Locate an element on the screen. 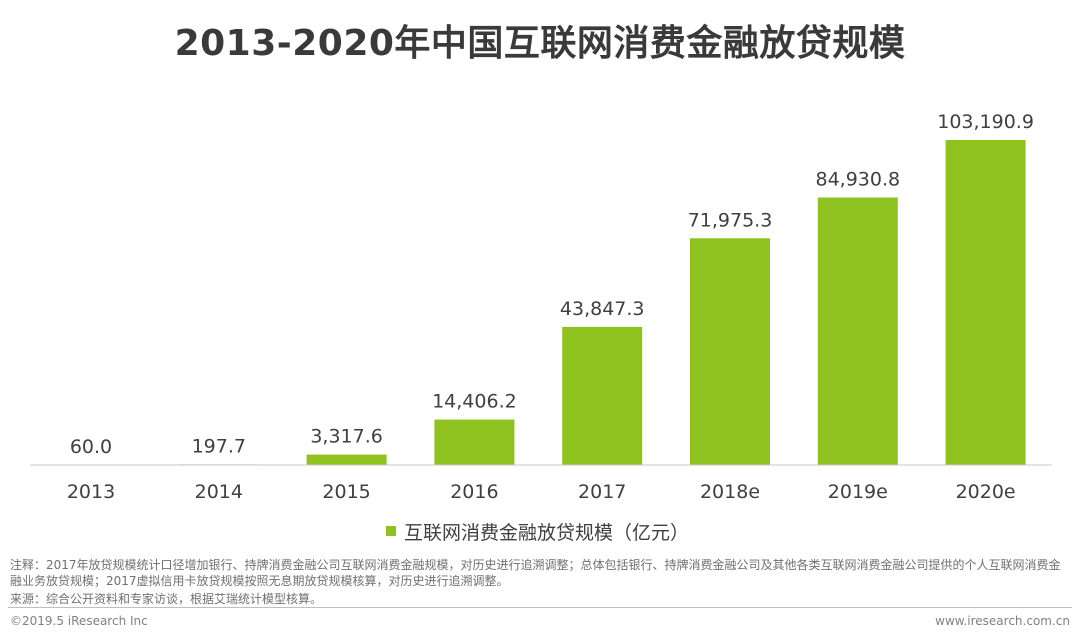  value-label-2013: 60.0 is located at coordinates (91, 447).